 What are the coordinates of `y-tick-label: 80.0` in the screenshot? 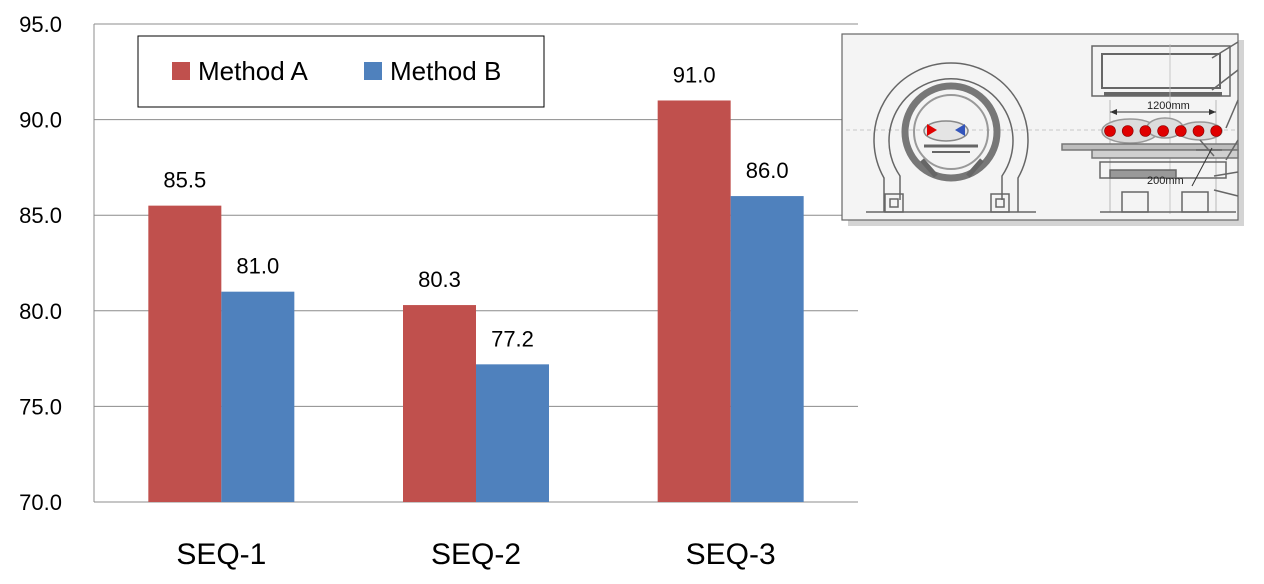 It's located at (40, 311).